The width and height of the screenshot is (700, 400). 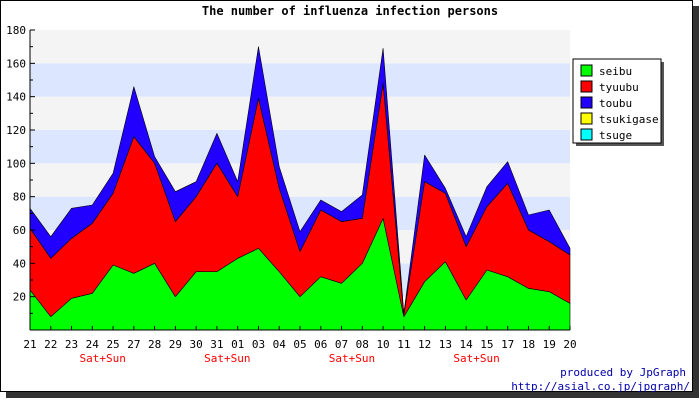 I want to click on x-tick-label: 17, so click(x=507, y=344).